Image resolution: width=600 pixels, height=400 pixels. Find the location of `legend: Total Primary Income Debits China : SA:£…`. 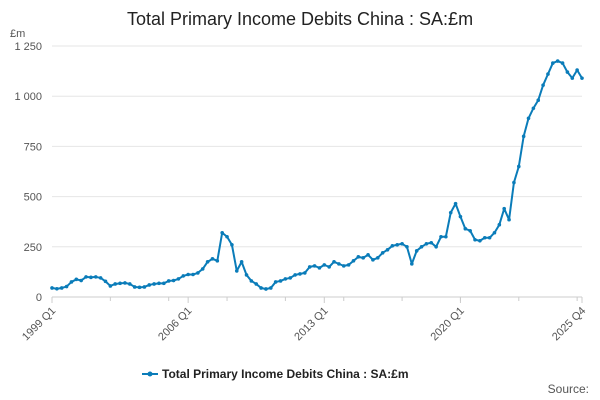

legend: Total Primary Income Debits China : SA:£… is located at coordinates (275, 374).